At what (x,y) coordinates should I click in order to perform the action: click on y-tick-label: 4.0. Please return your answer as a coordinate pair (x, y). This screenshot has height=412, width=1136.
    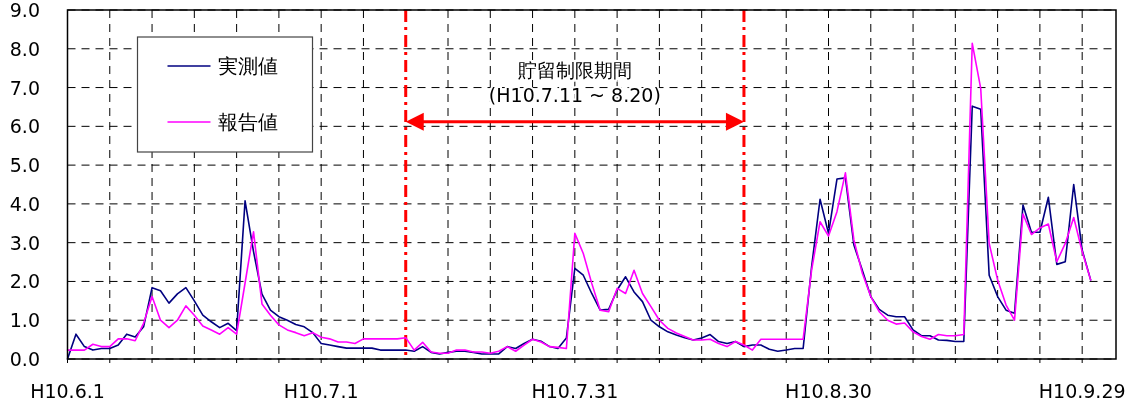
    Looking at the image, I should click on (24, 203).